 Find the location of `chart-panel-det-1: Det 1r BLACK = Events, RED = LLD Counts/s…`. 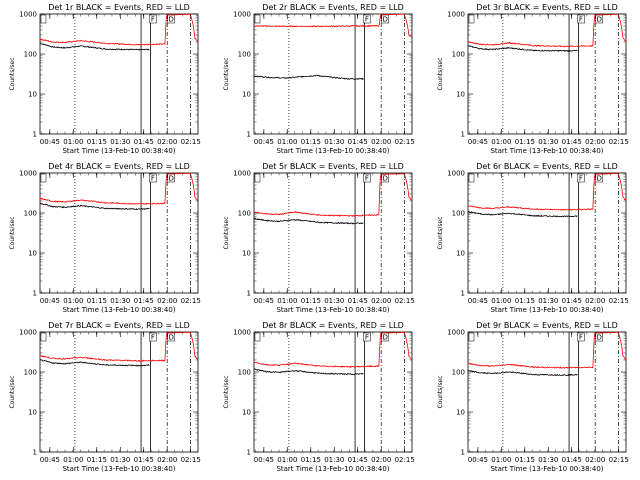

chart-panel-det-1: Det 1r BLACK = Events, RED = LLD Counts/s… is located at coordinates (105, 79).